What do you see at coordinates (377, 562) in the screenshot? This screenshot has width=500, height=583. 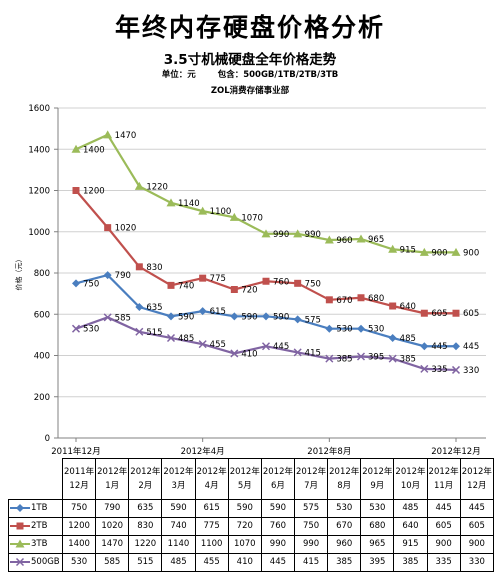 I see `table-cell: 395` at bounding box center [377, 562].